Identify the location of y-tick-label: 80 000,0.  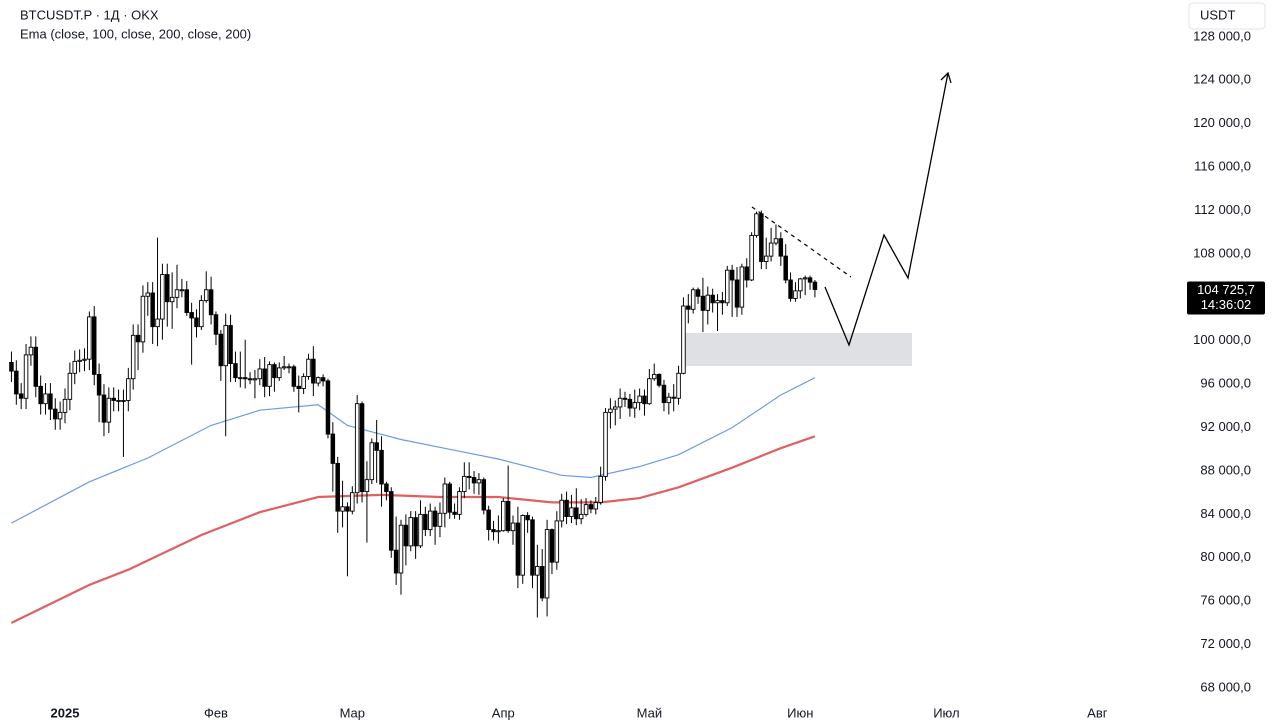
(1225, 556).